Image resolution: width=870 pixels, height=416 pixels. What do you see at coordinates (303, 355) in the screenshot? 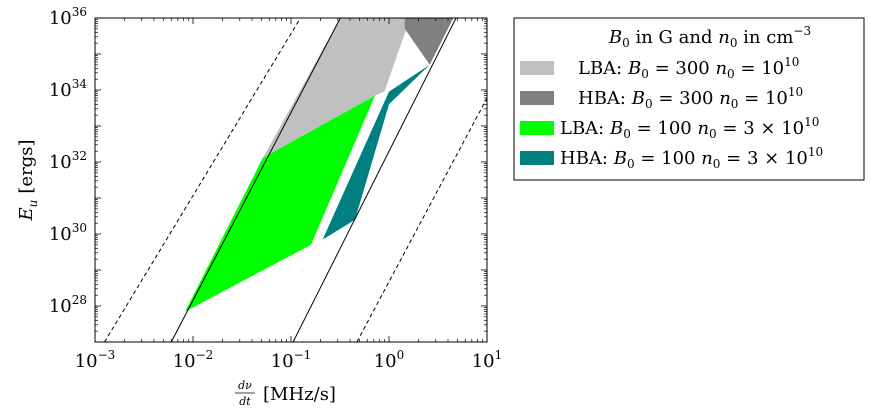
I see `x-tick-label-exponent: −1` at bounding box center [303, 355].